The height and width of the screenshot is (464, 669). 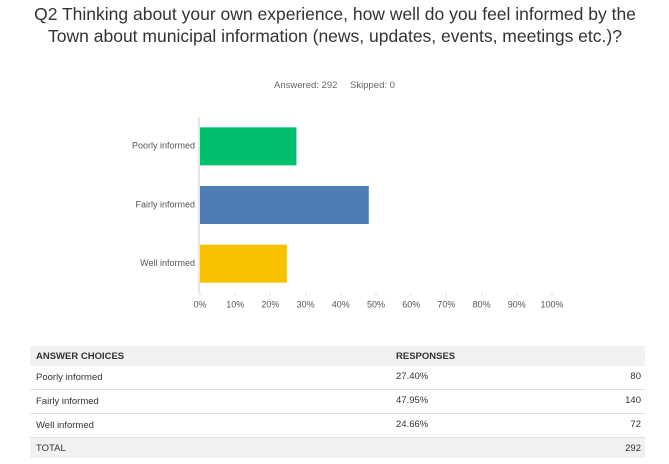 I want to click on response-count: 80, so click(x=635, y=376).